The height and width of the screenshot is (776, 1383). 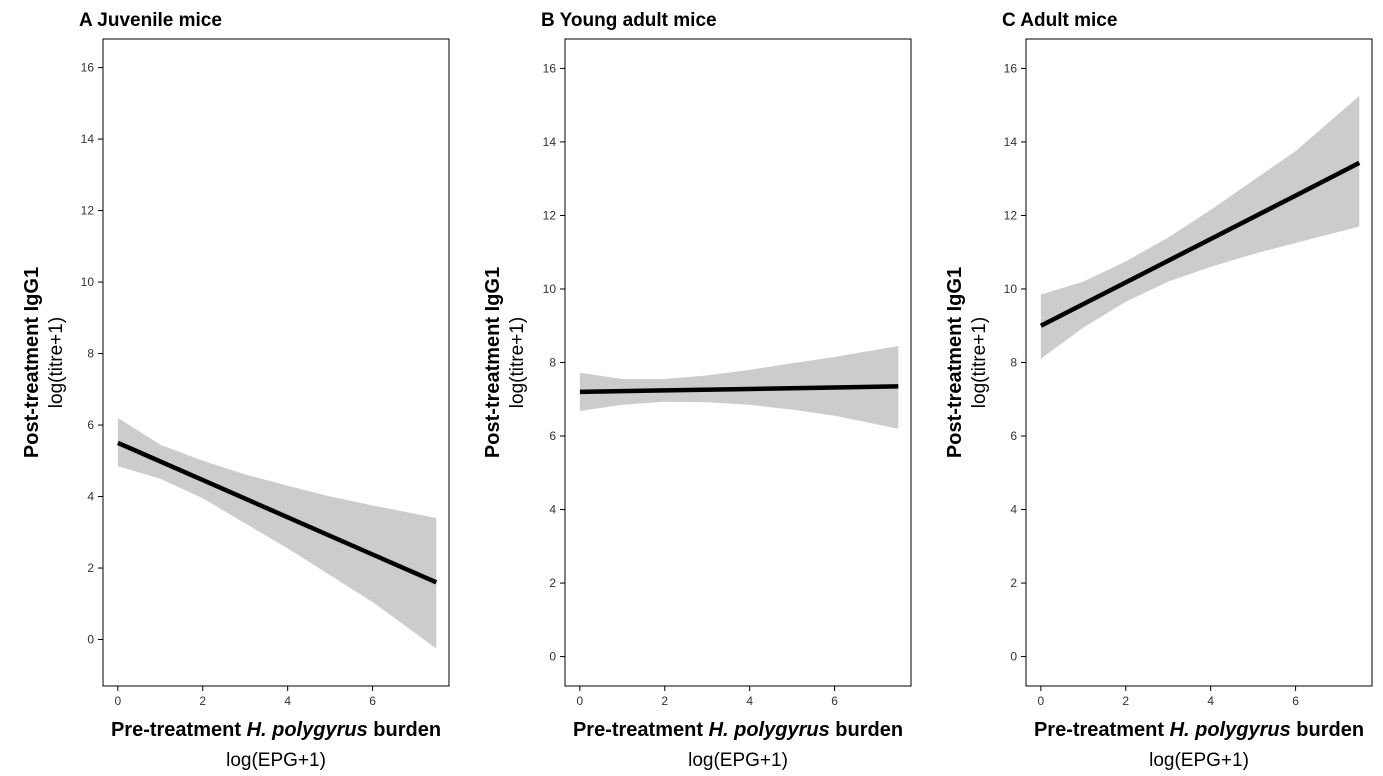 What do you see at coordinates (629, 20) in the screenshot?
I see `panel-title: B Young adult mice` at bounding box center [629, 20].